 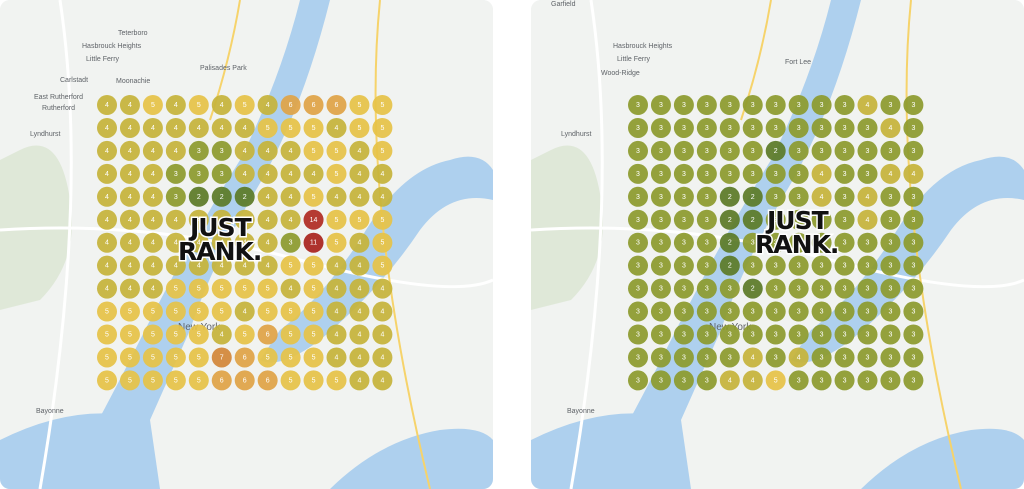 What do you see at coordinates (634, 59) in the screenshot?
I see `place-label: Little Ferry` at bounding box center [634, 59].